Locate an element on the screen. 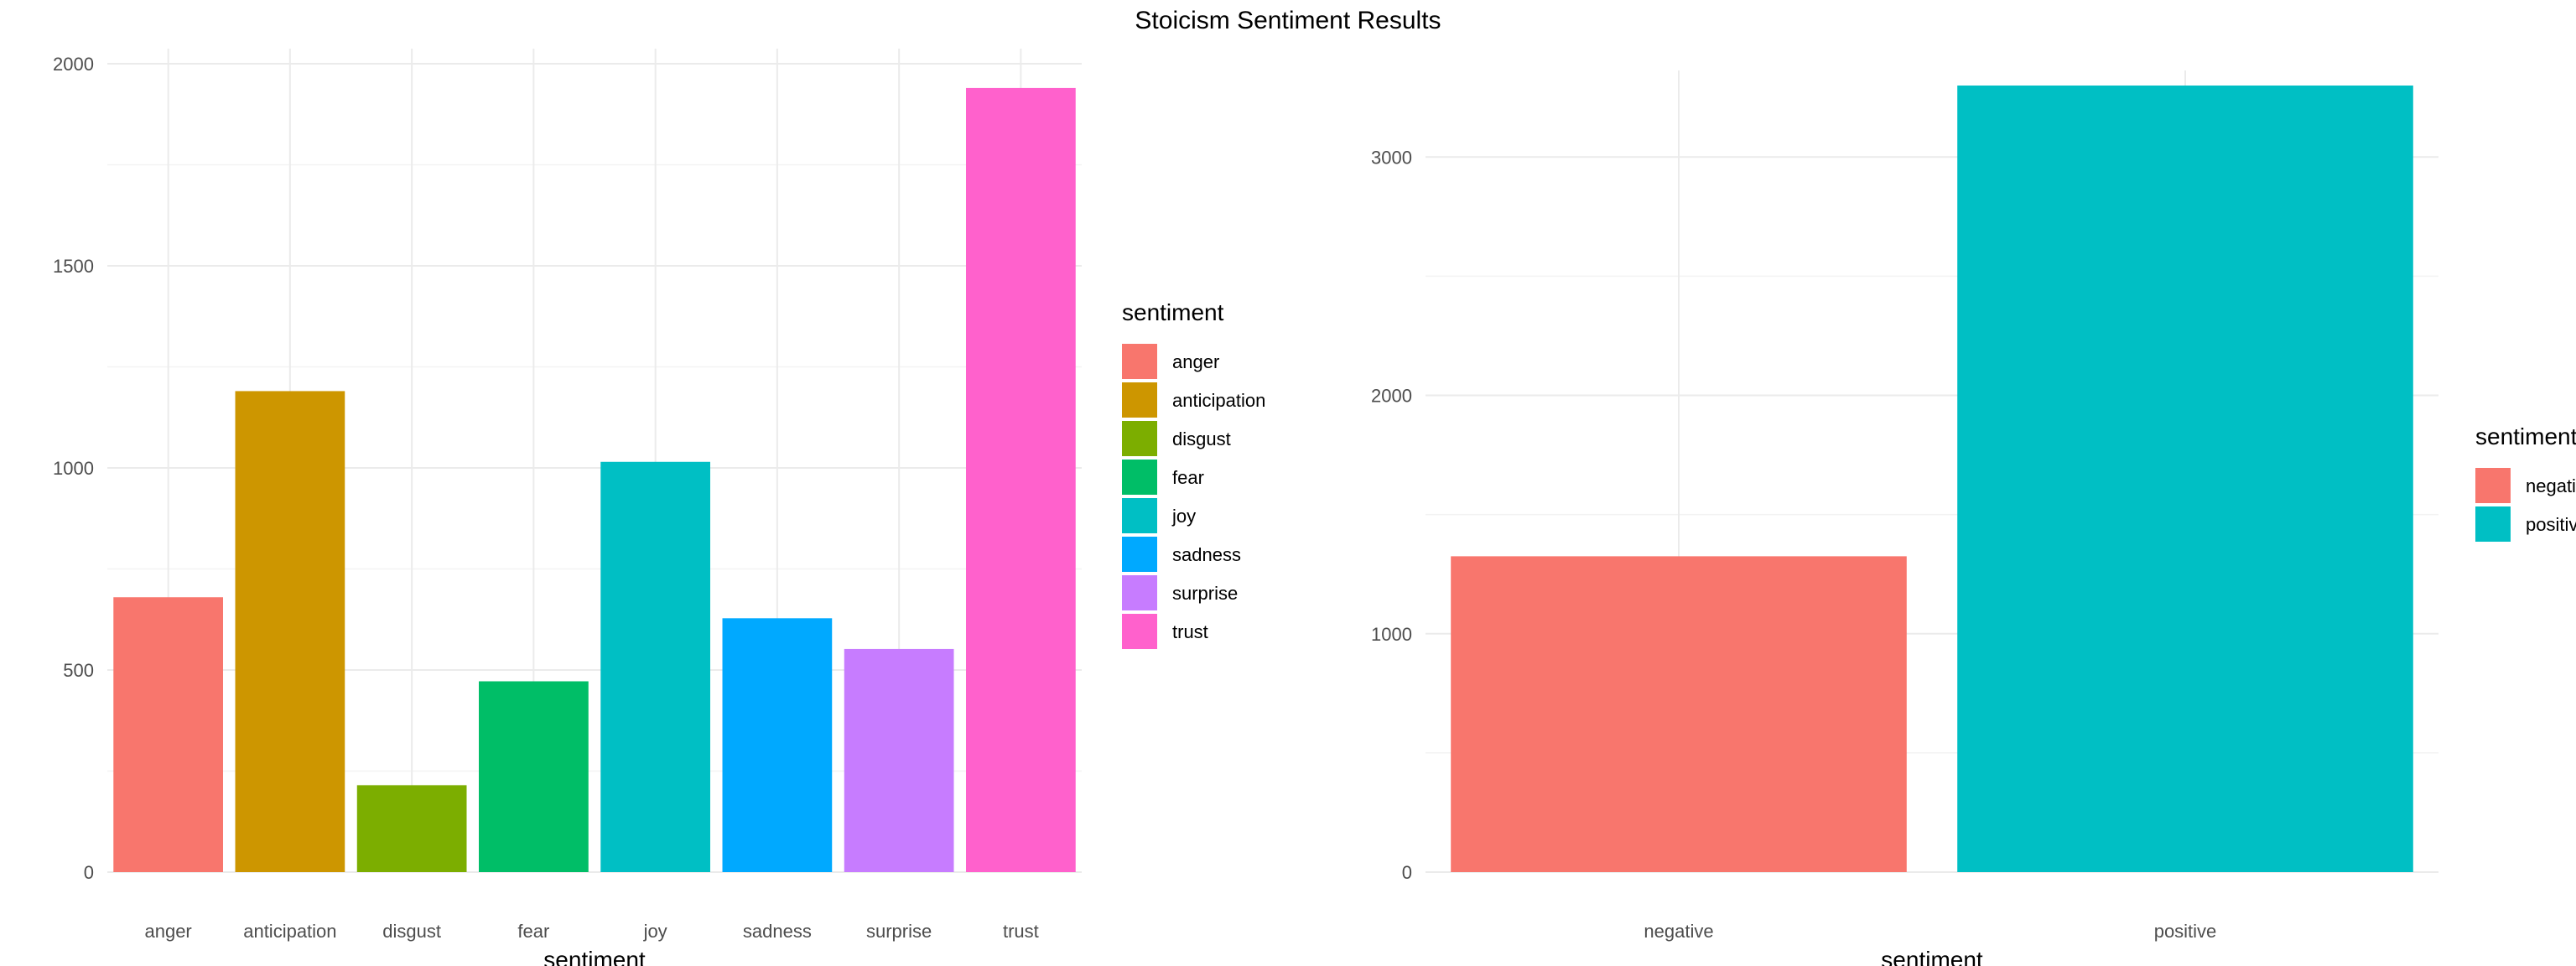 This screenshot has width=2576, height=966. emotion-legend-key-disgust is located at coordinates (1139, 438).